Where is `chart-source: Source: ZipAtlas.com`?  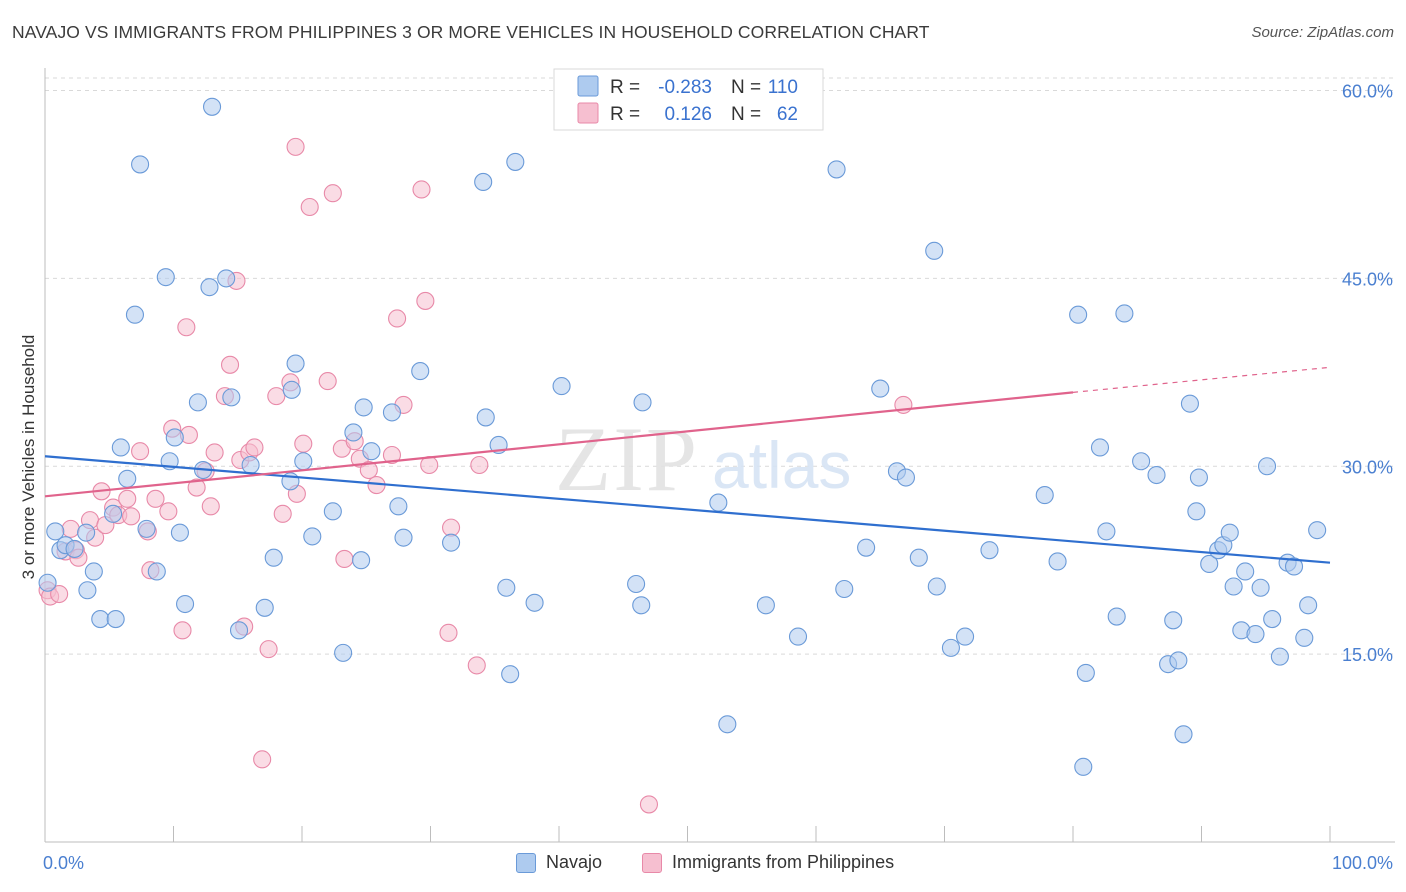 chart-source: Source: ZipAtlas.com is located at coordinates (1322, 32).